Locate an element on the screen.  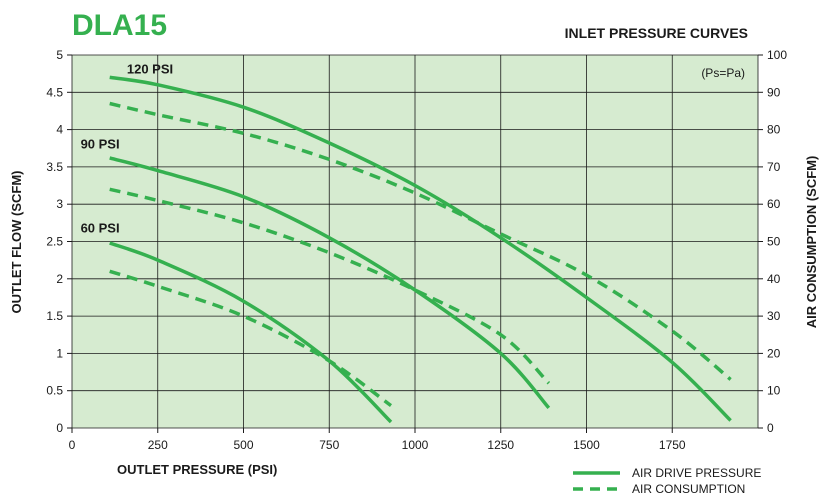
chart-title: INLET PRESSURE CURVES is located at coordinates (656, 33).